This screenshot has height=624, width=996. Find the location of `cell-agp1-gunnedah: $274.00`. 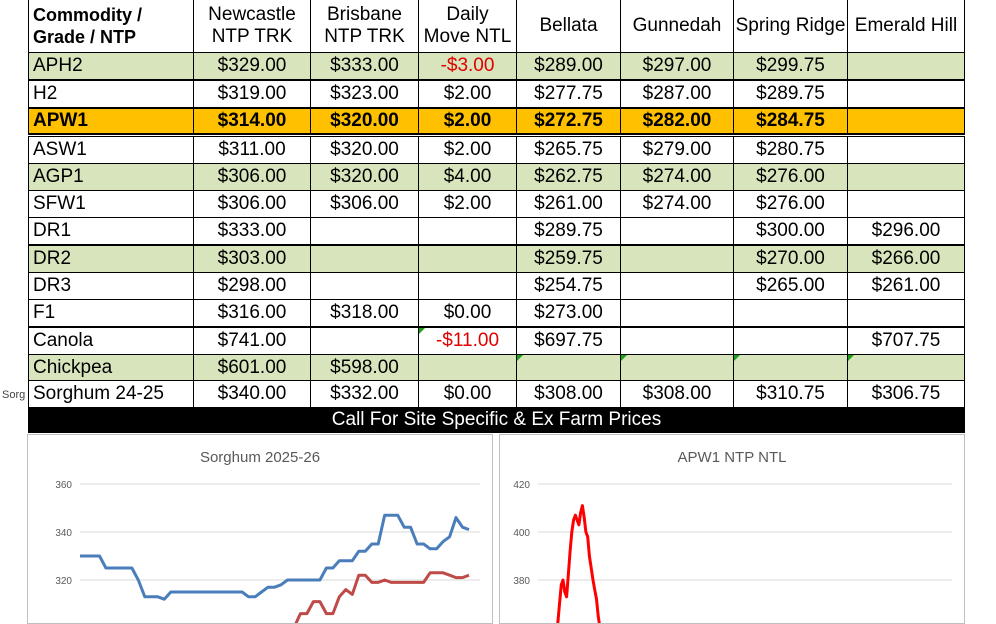

cell-agp1-gunnedah: $274.00 is located at coordinates (677, 177).